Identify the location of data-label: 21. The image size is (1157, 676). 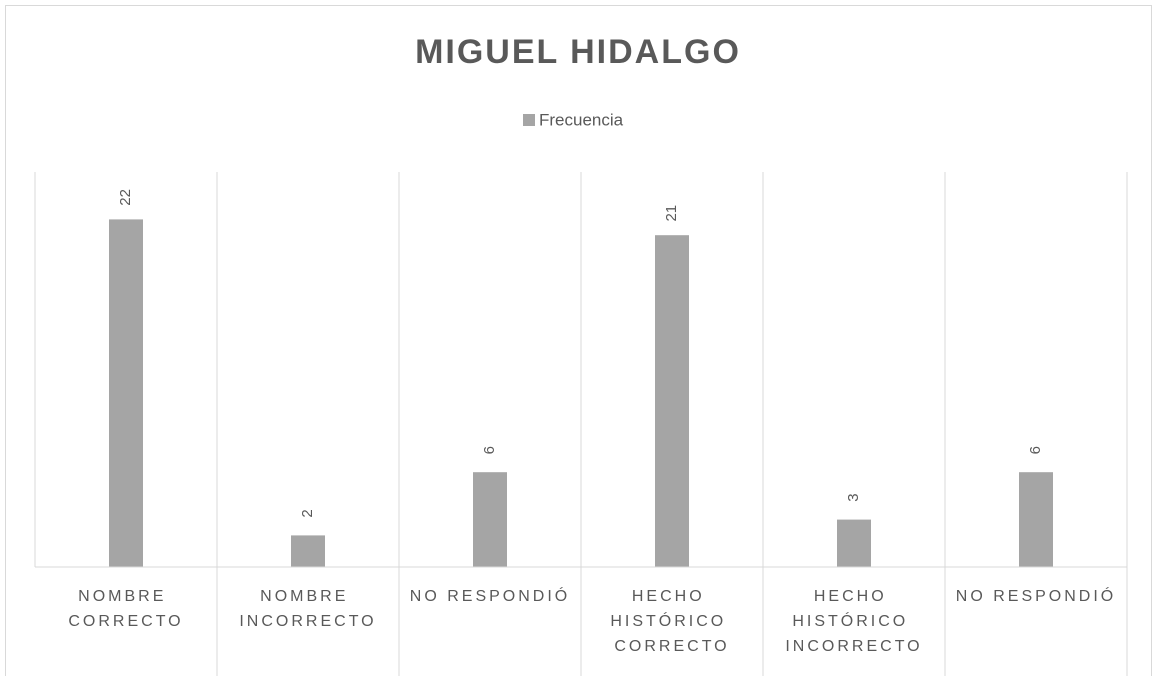
(671, 213).